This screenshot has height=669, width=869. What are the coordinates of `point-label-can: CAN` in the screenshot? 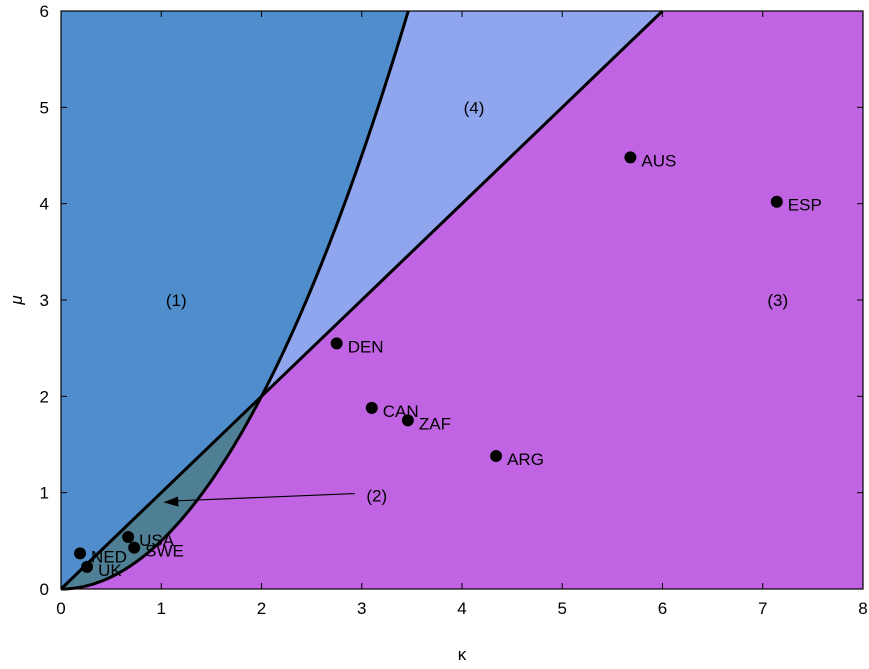 It's located at (401, 411).